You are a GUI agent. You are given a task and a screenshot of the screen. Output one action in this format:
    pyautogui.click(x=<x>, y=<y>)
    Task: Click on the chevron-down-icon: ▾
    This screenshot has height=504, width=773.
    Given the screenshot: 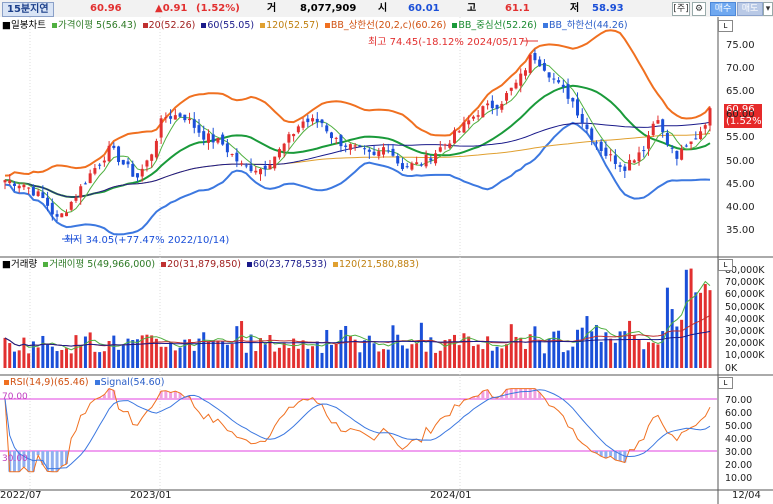 What is the action you would take?
    pyautogui.click(x=768, y=9)
    